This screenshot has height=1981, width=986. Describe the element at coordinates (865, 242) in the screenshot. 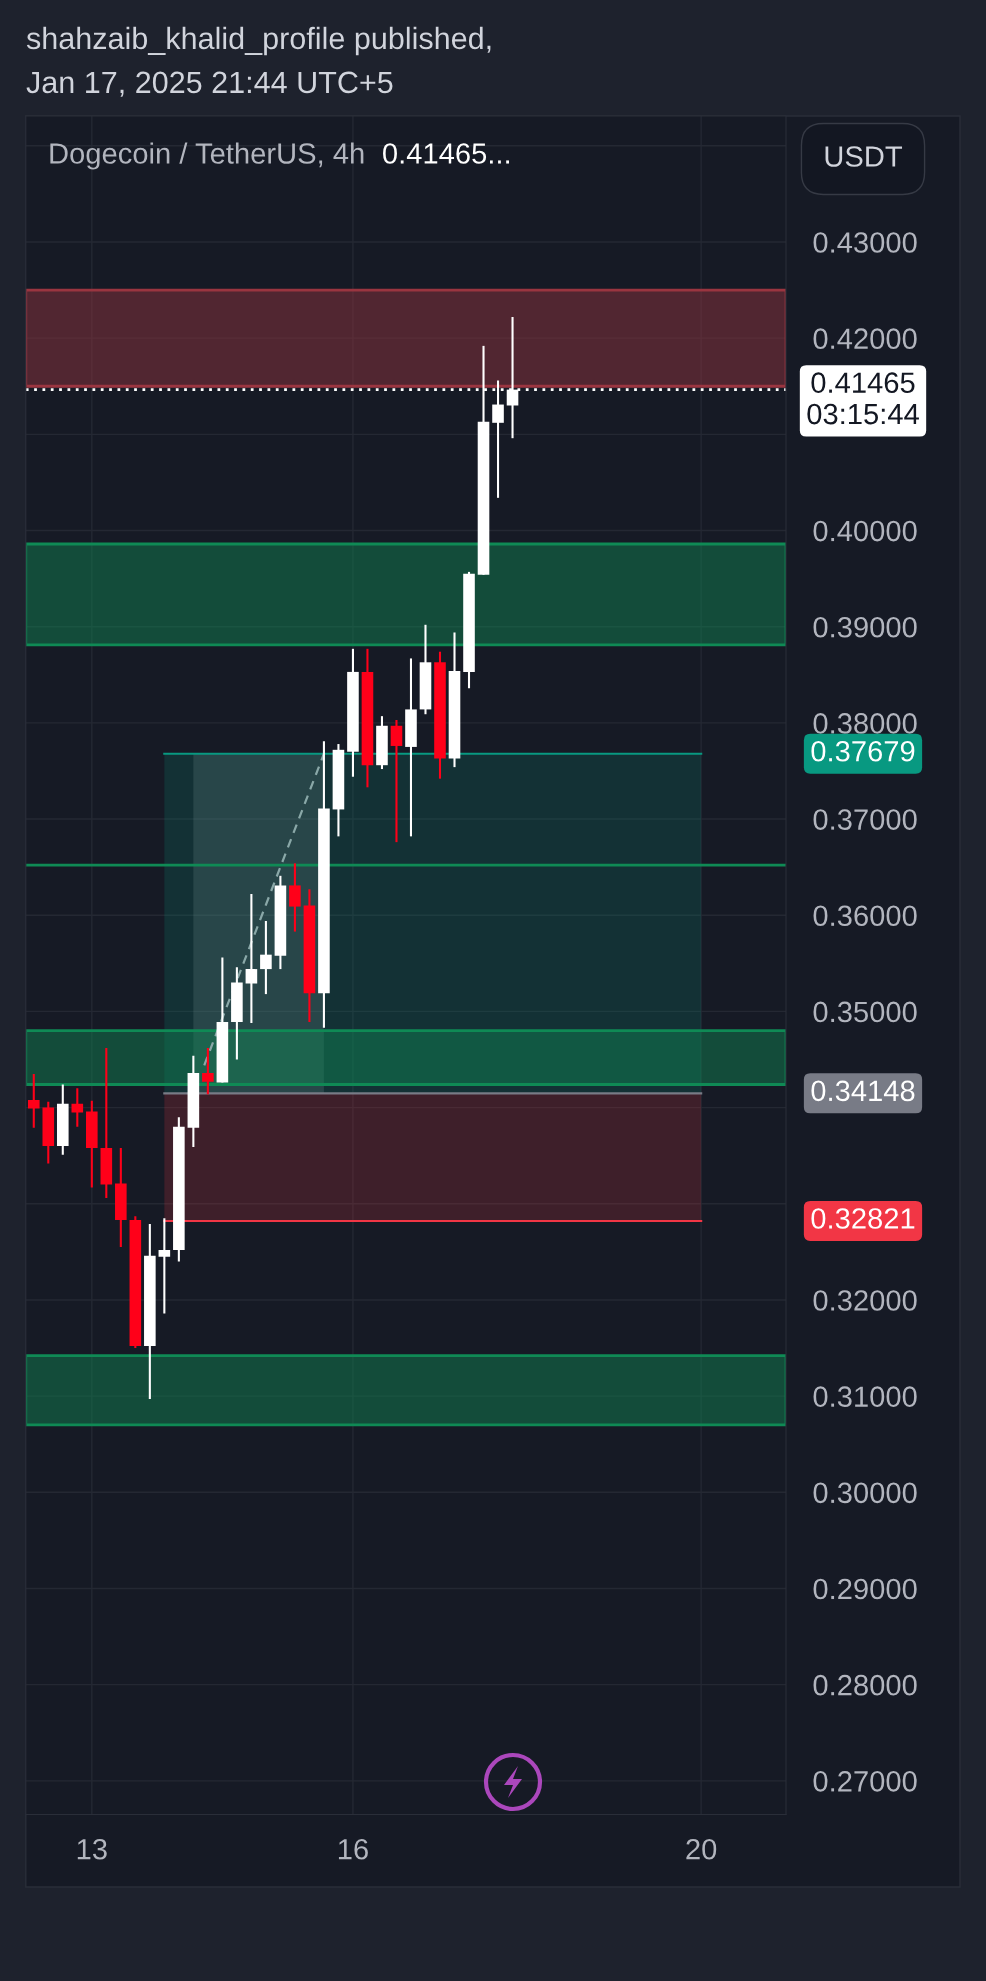

I see `y-tick-label: 0.43000` at that location.